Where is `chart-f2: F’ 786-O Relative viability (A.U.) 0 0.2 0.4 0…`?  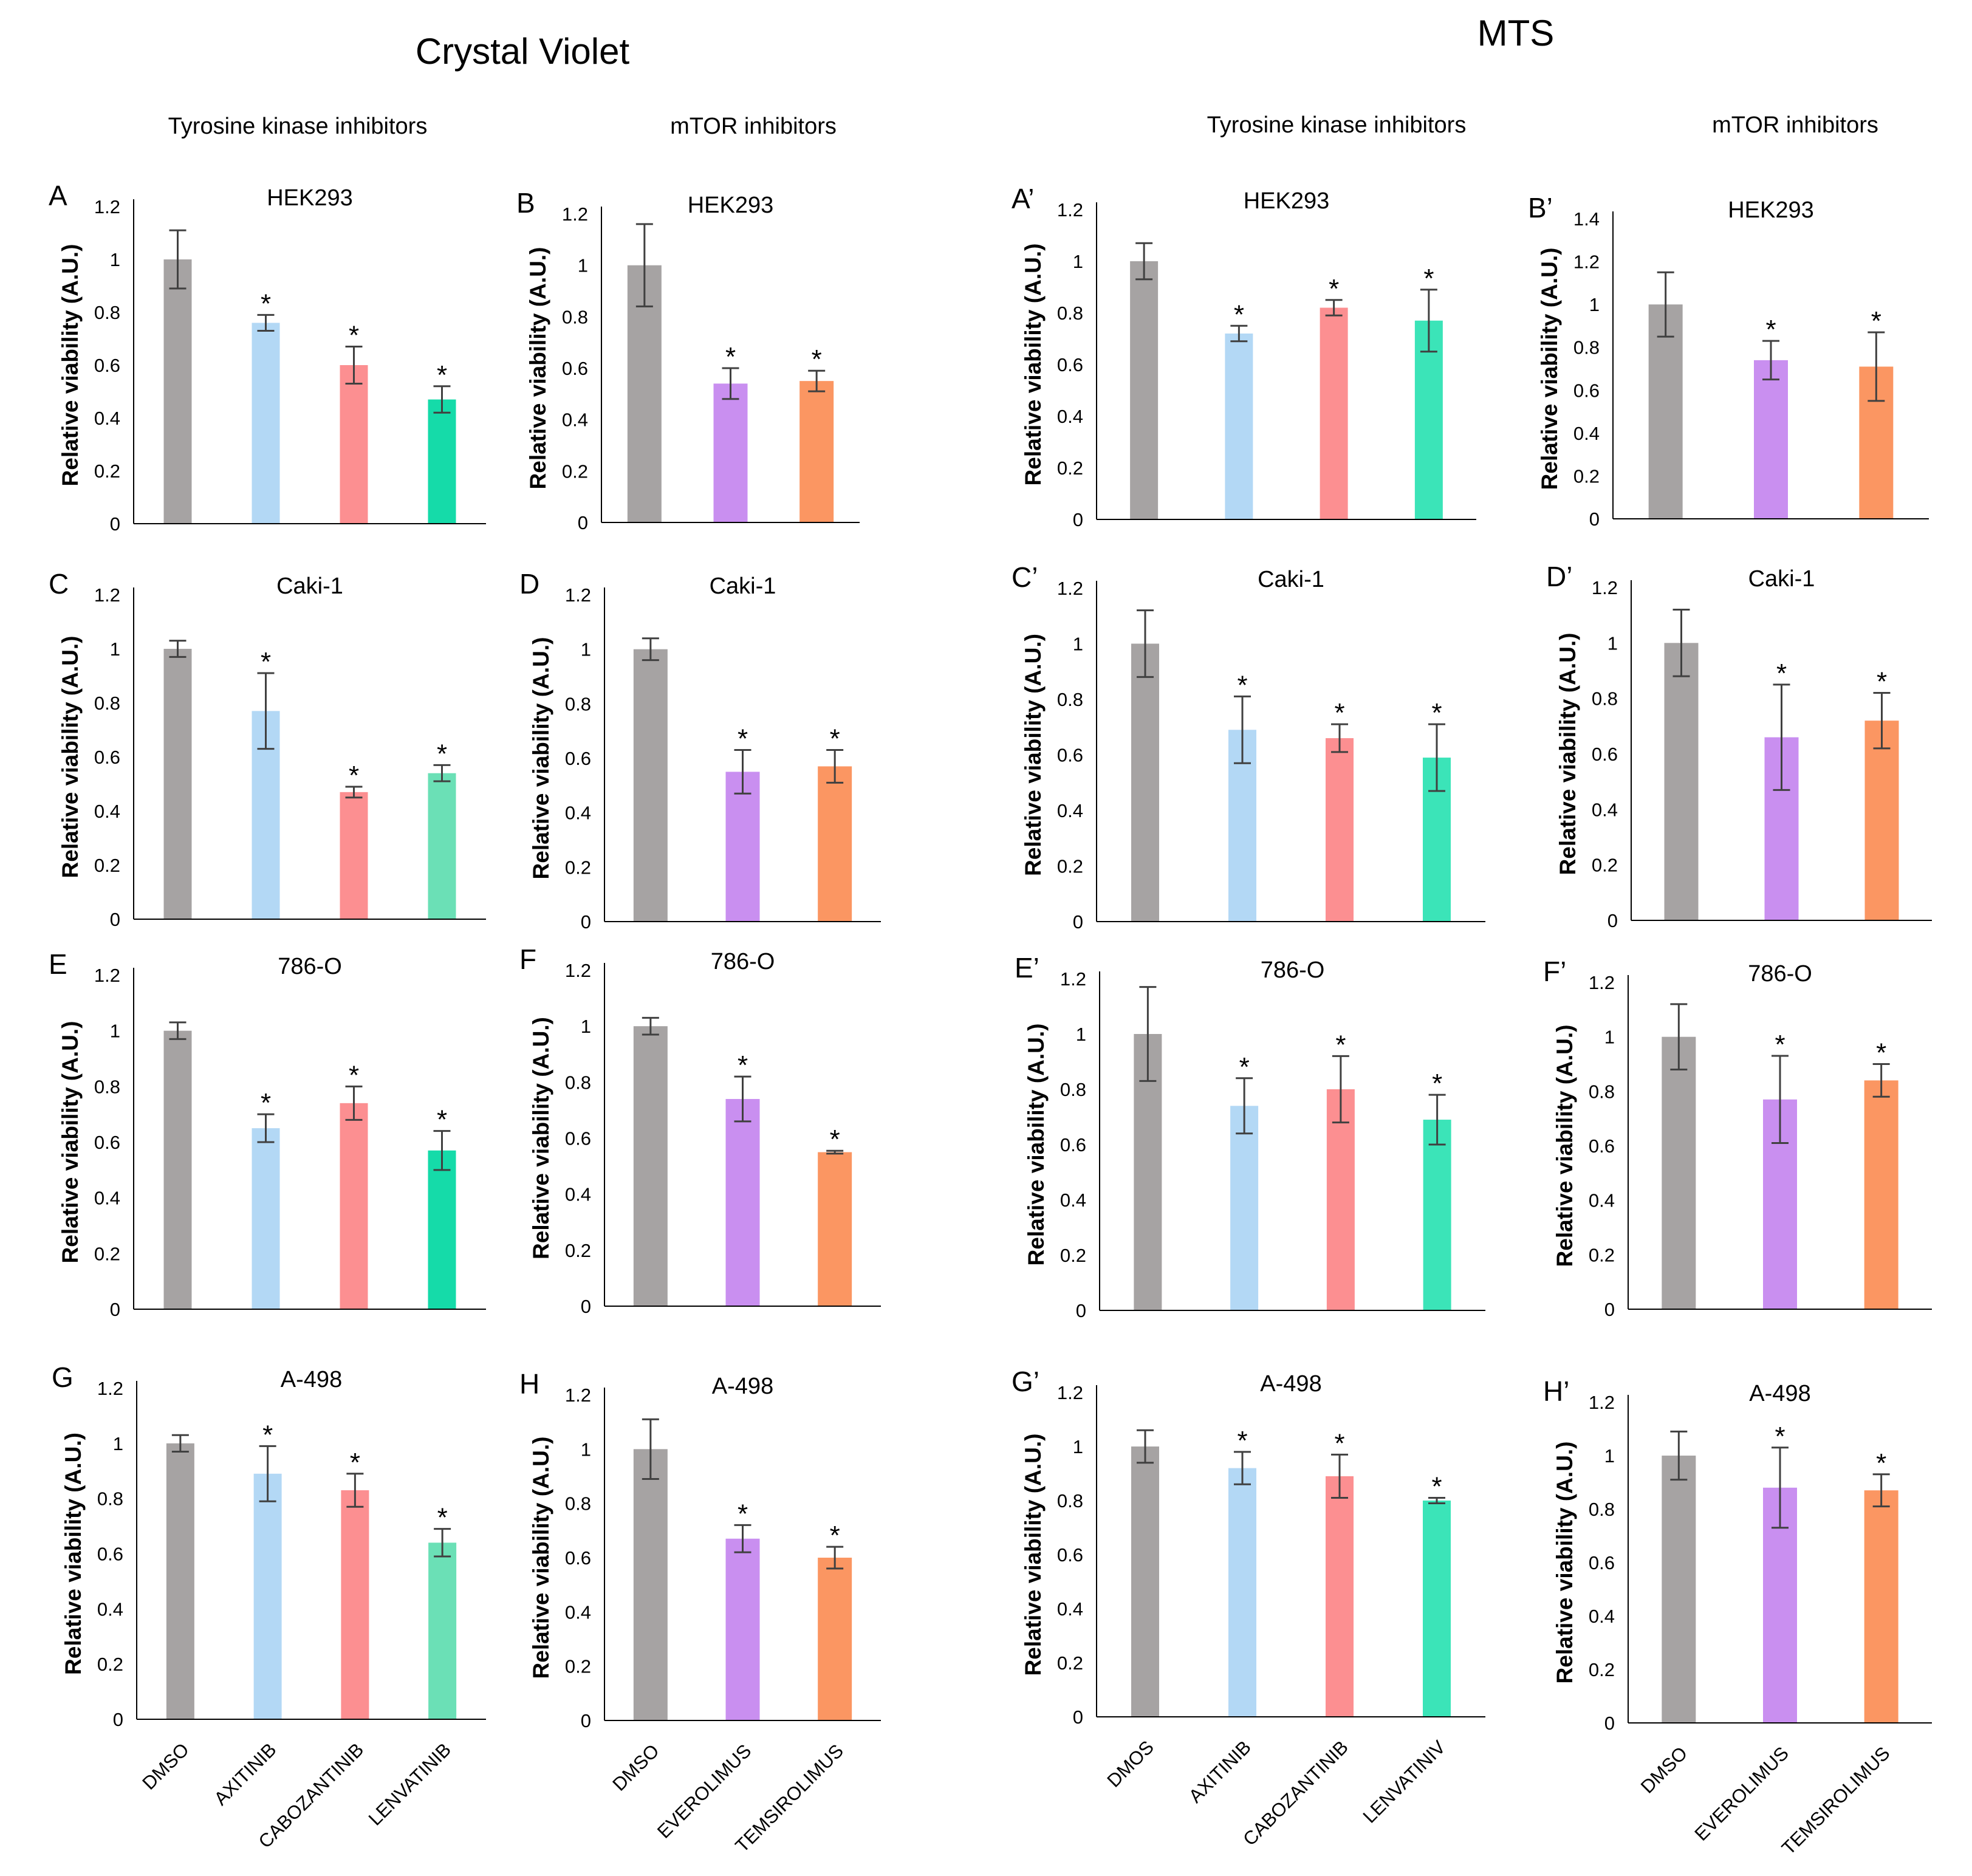 chart-f2: F’ 786-O Relative viability (A.U.) 0 0.2 0.4 0… is located at coordinates (1737, 1138).